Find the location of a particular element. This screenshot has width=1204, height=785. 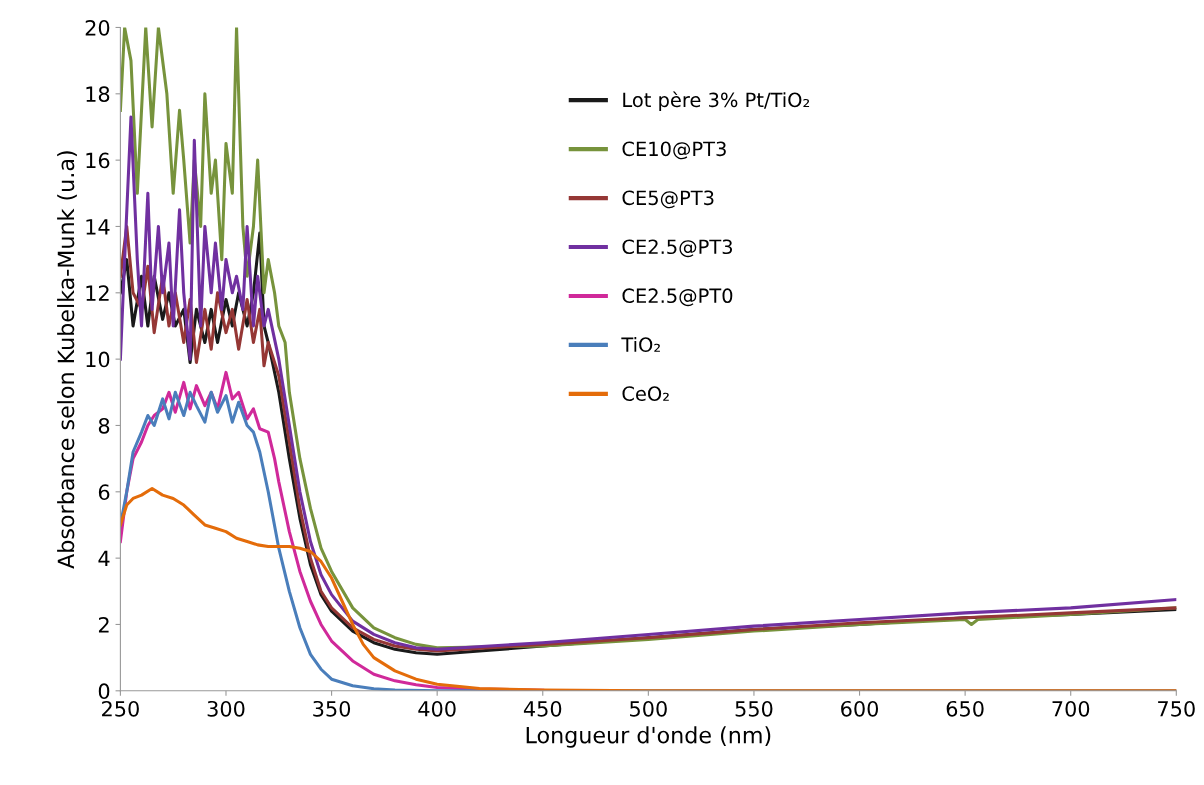

x-tick-label: 450 is located at coordinates (542, 708).